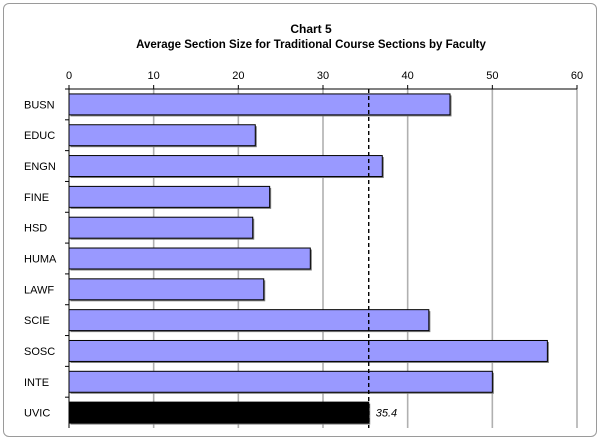 The image size is (600, 441). I want to click on category-label-hsd: HSD, so click(35, 229).